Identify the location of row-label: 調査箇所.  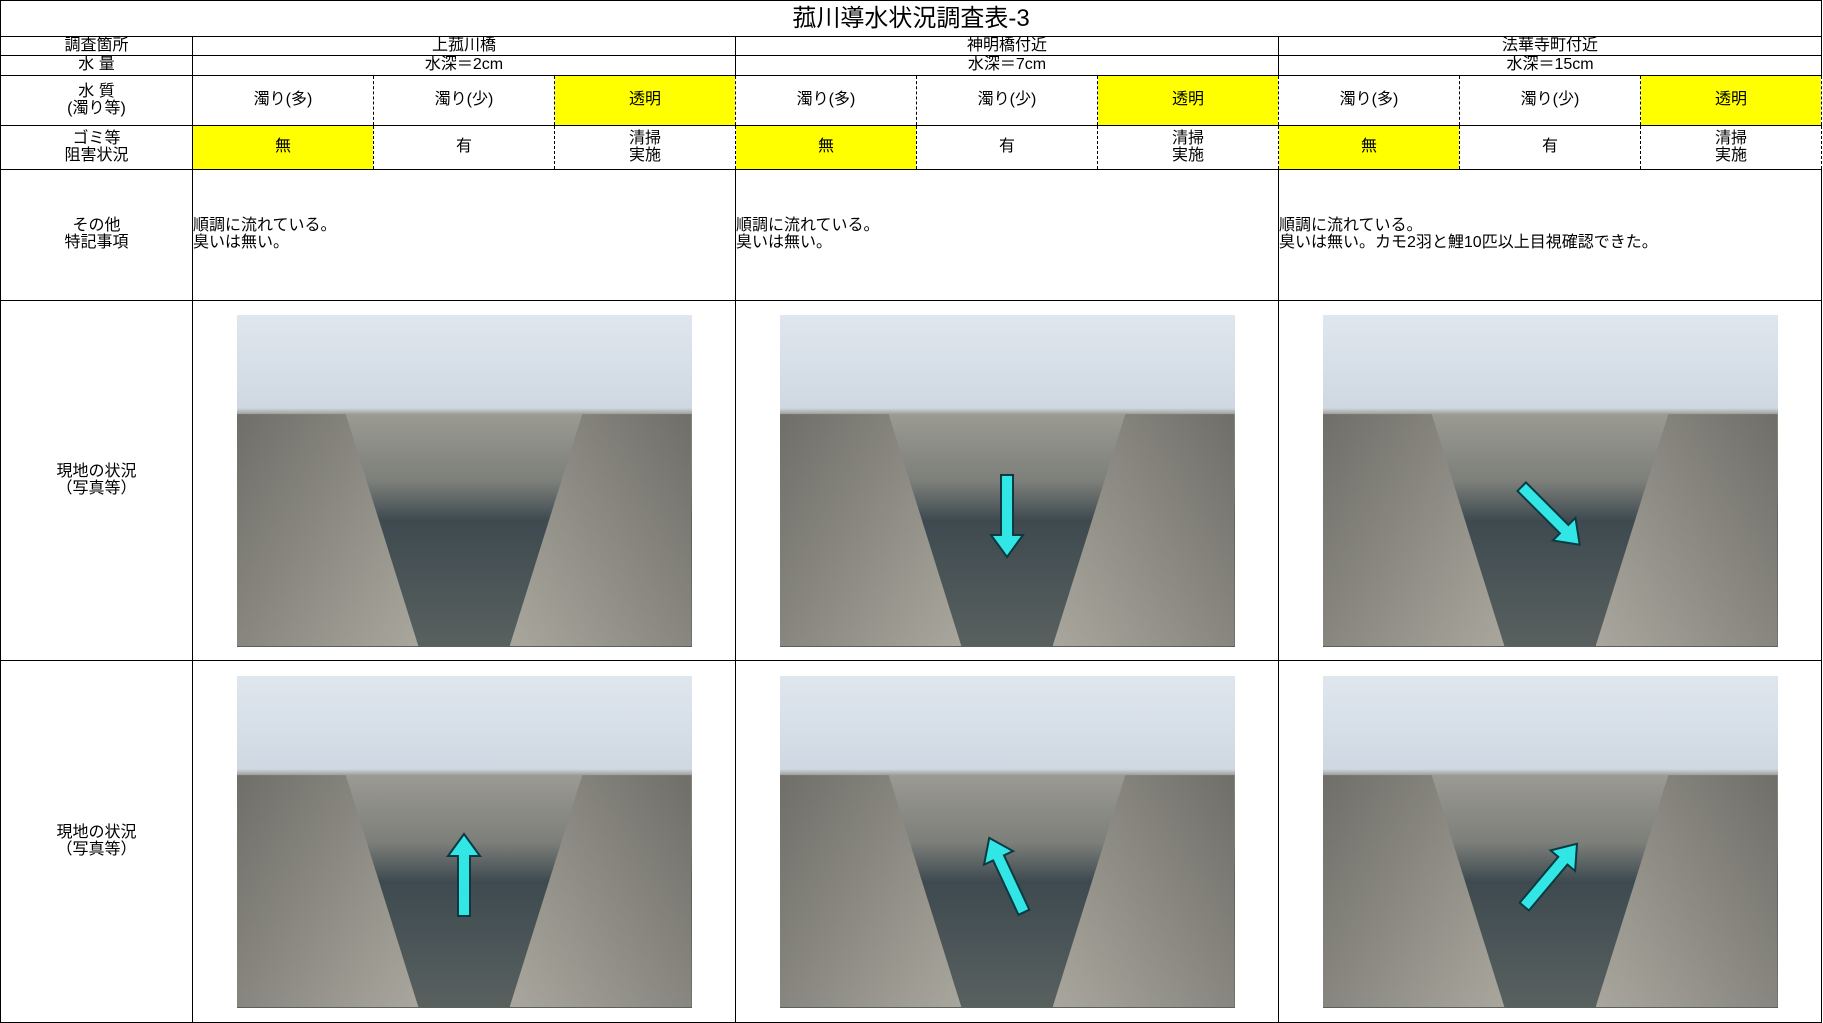
(96, 46).